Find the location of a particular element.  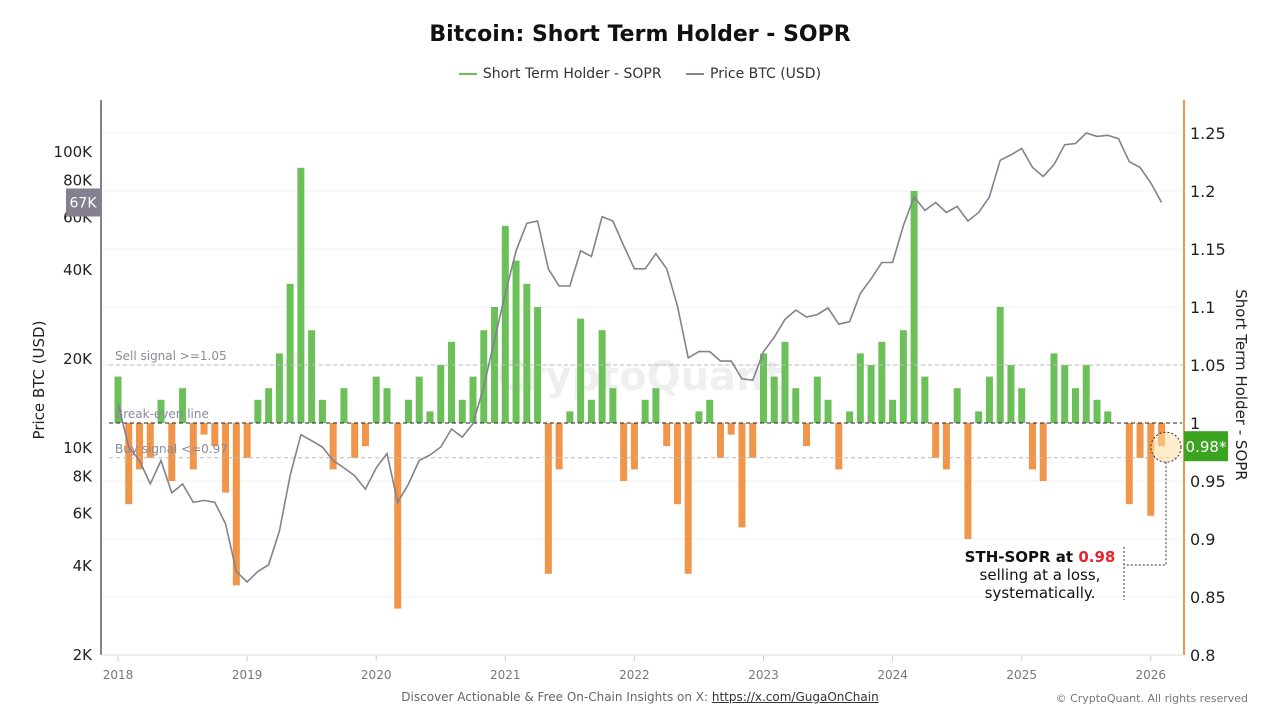

reference-label: Break-even line is located at coordinates (162, 414).